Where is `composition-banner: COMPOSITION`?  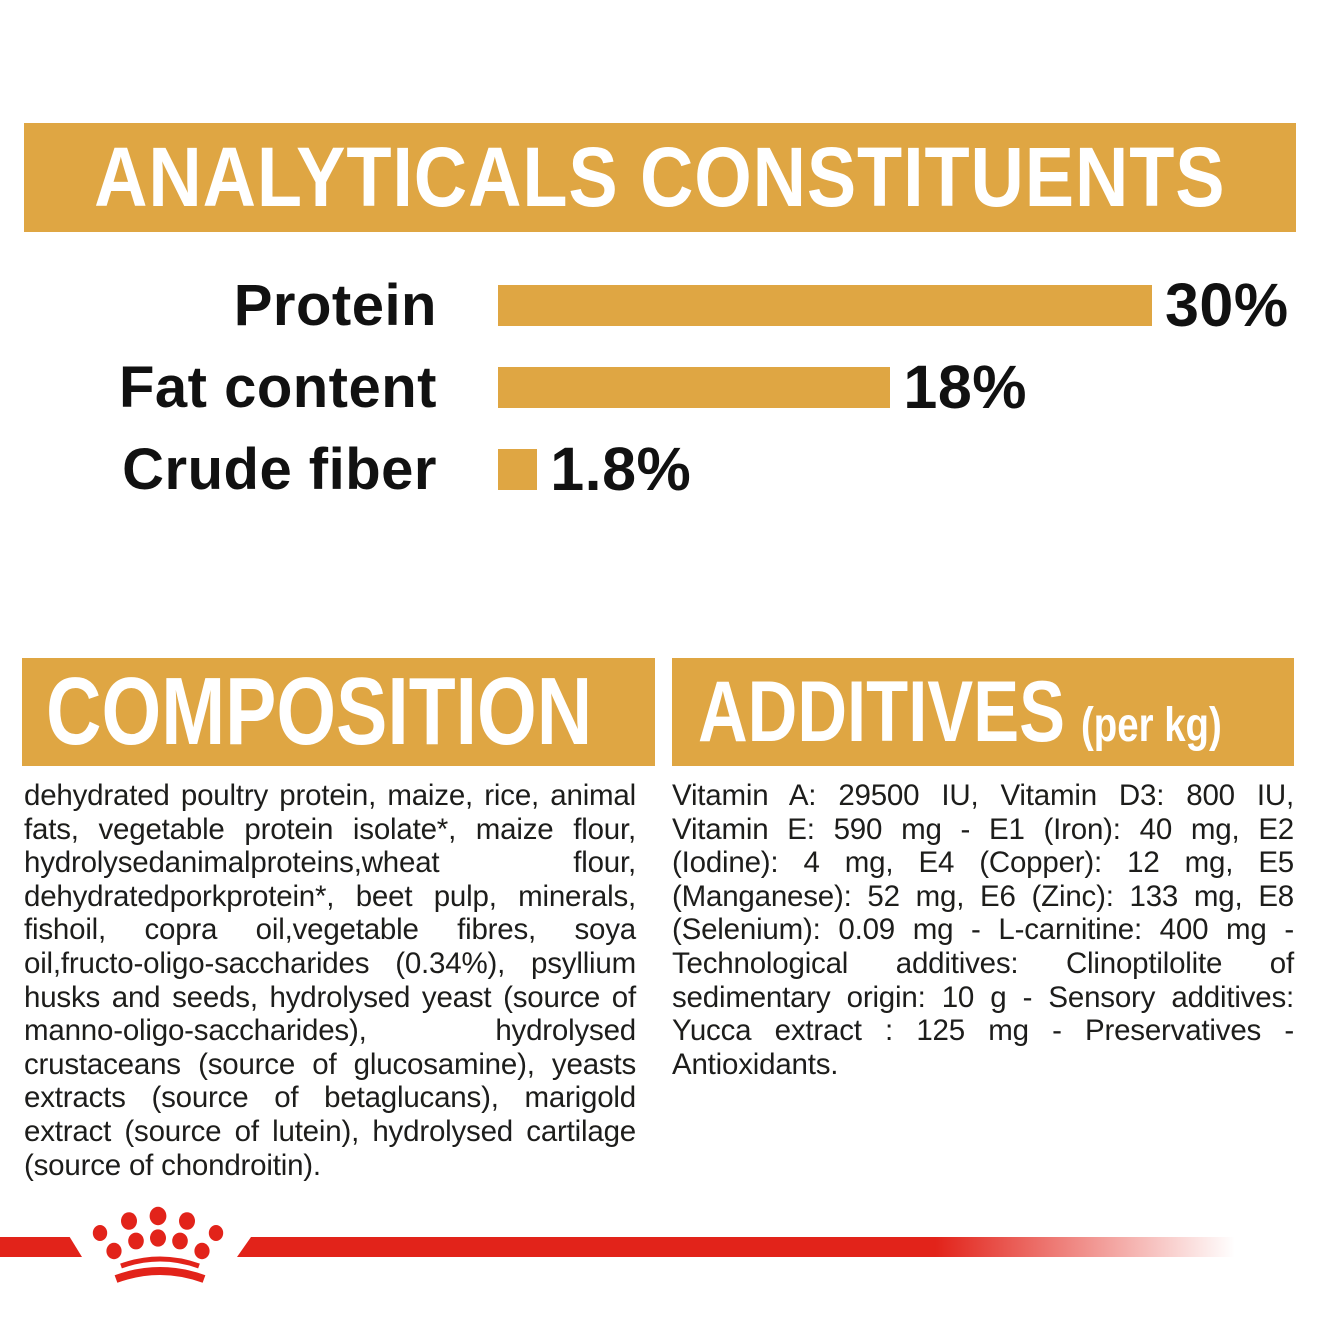 composition-banner: COMPOSITION is located at coordinates (338, 712).